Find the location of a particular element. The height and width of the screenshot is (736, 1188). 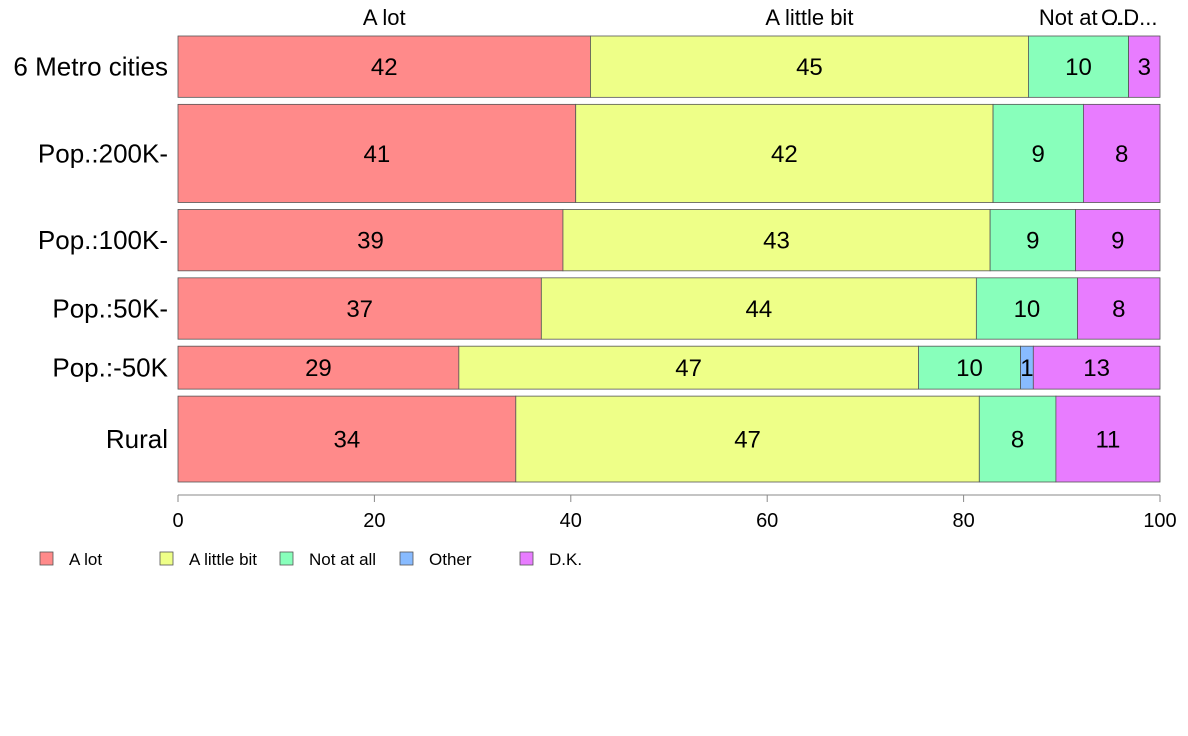

data-label: 29 is located at coordinates (318, 368).